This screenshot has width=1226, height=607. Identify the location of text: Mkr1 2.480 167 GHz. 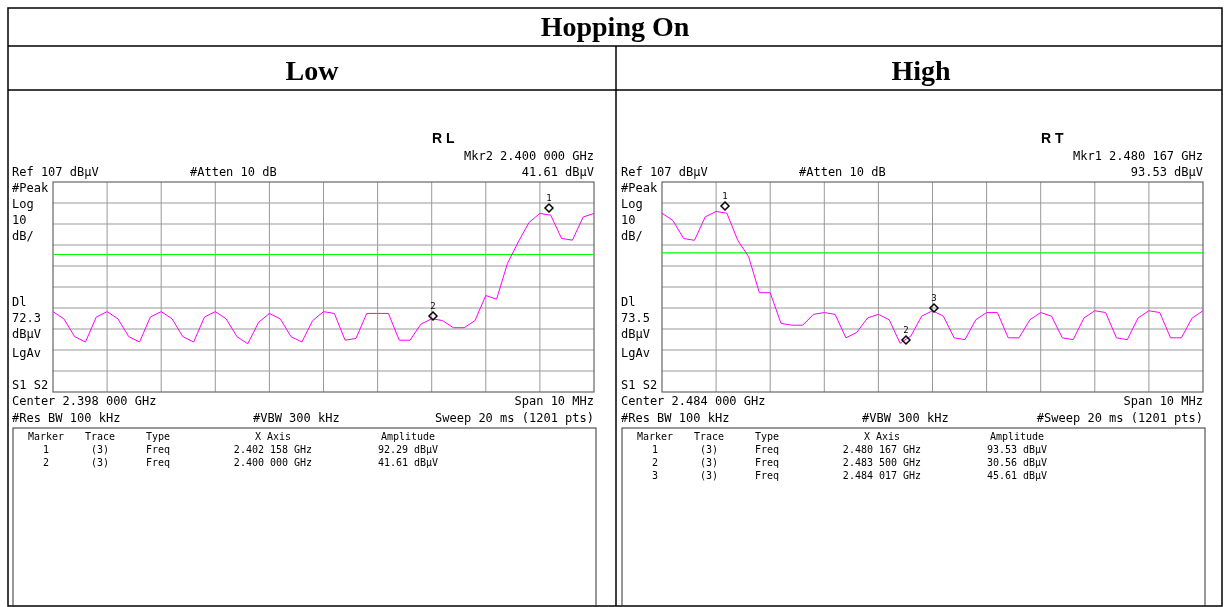
(1137, 156).